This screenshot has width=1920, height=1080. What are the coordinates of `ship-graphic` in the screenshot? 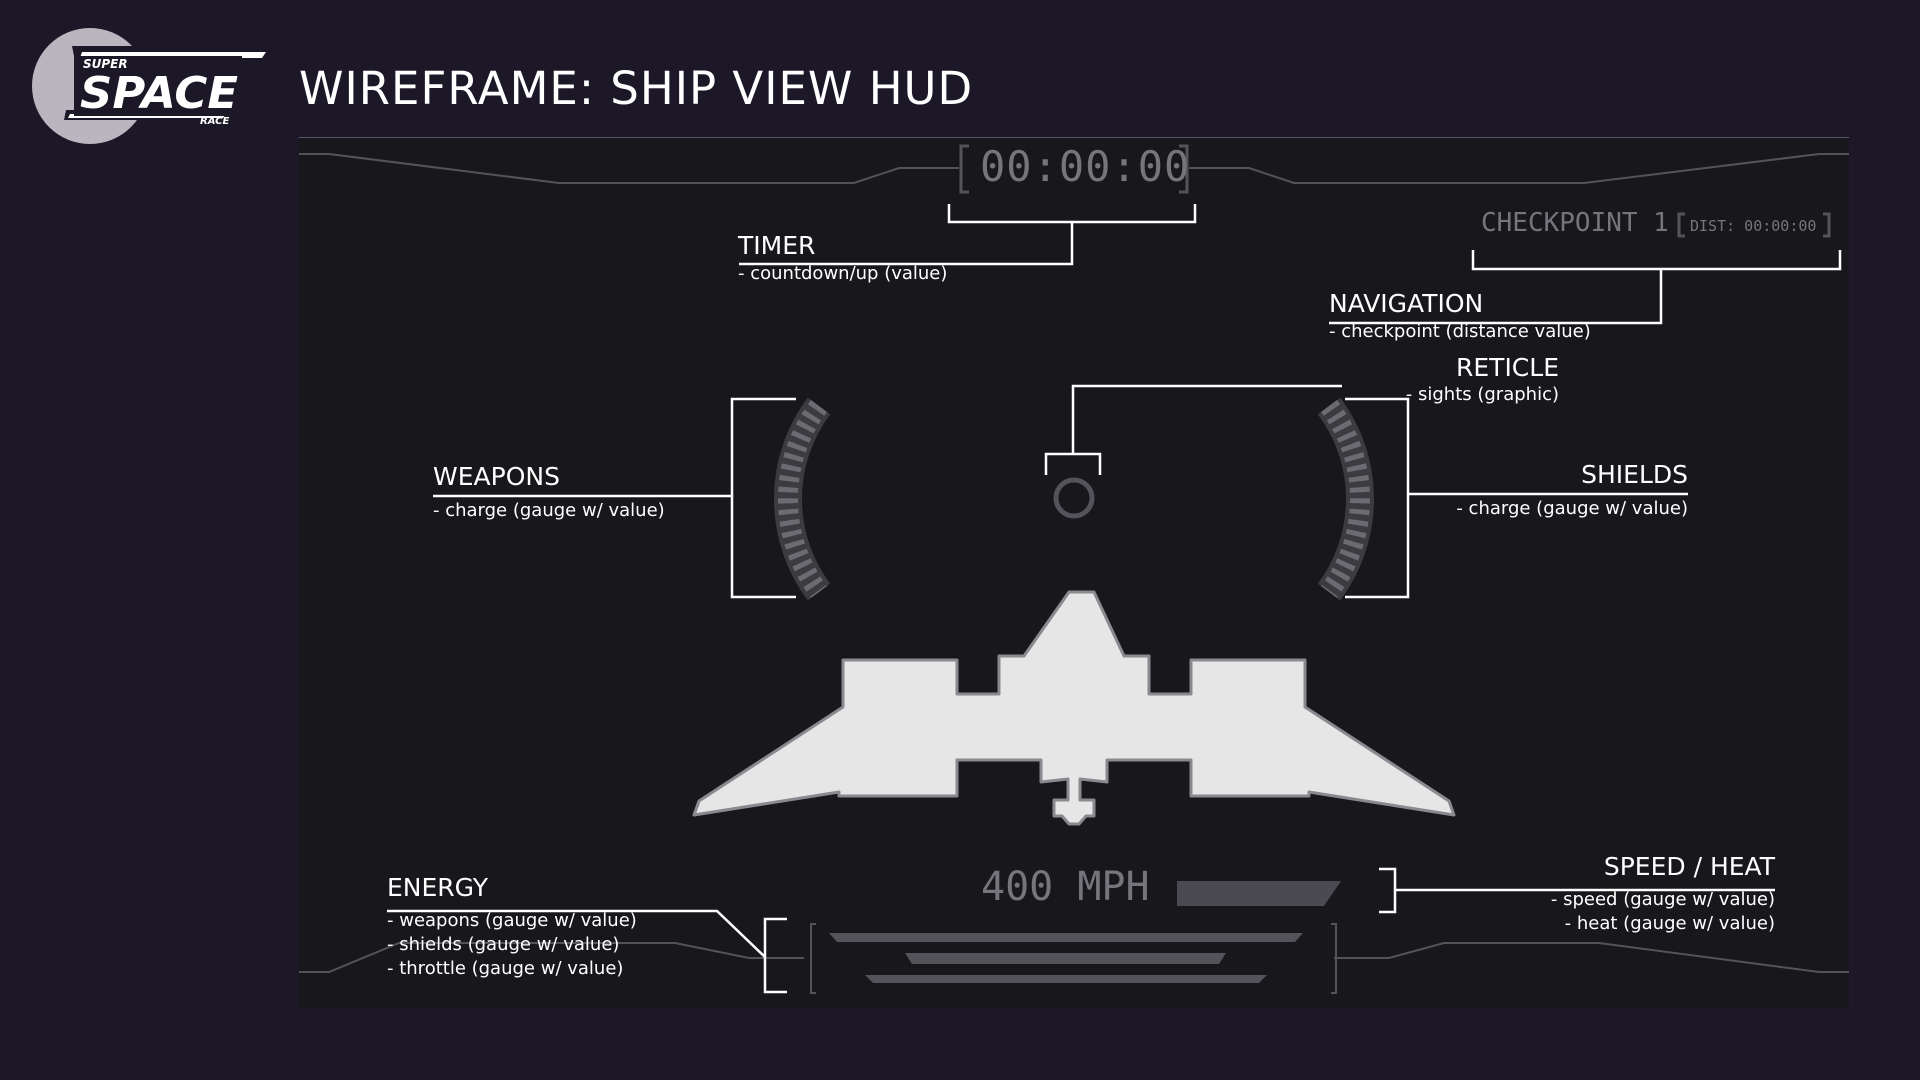 It's located at (1074, 708).